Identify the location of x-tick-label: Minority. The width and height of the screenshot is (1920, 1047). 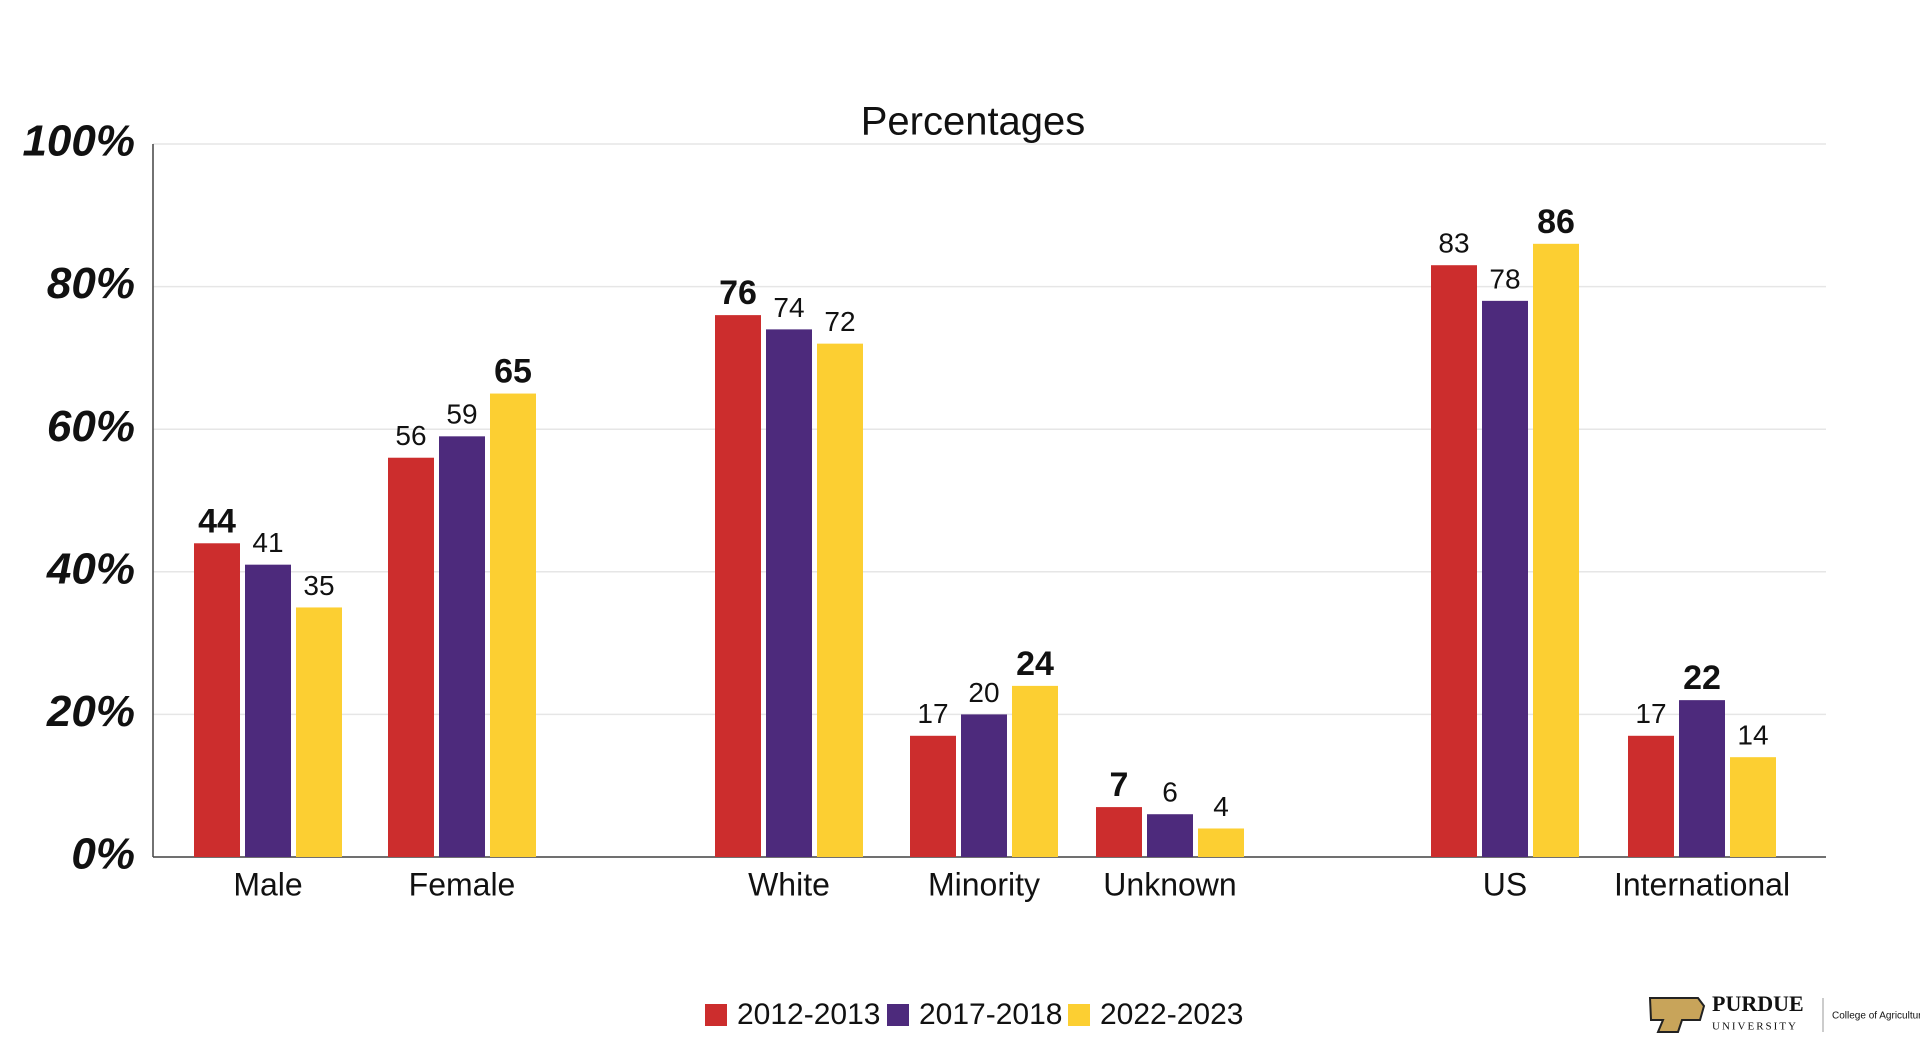
(984, 884).